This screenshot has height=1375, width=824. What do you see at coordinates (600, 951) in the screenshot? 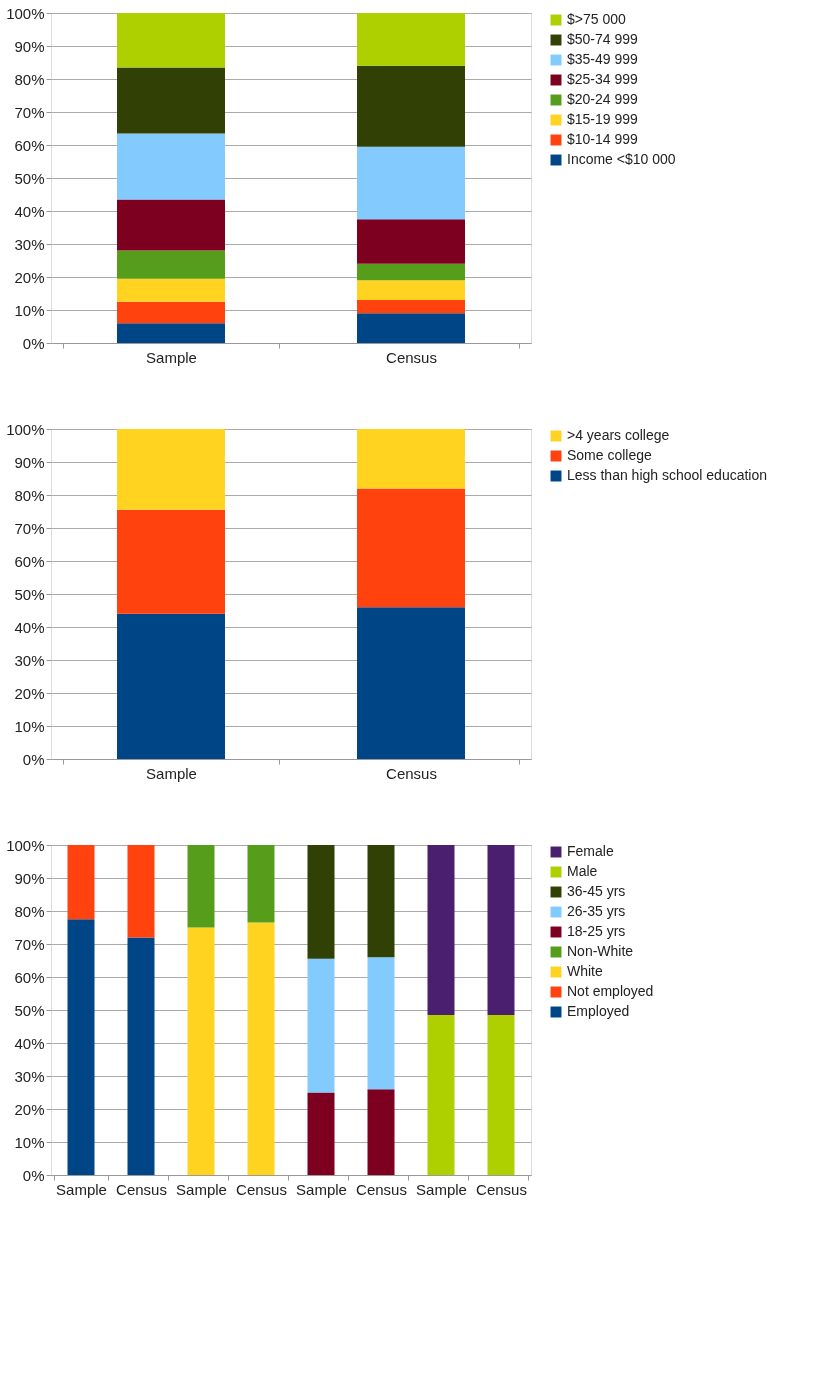
I see `legend-label: Non-White` at bounding box center [600, 951].